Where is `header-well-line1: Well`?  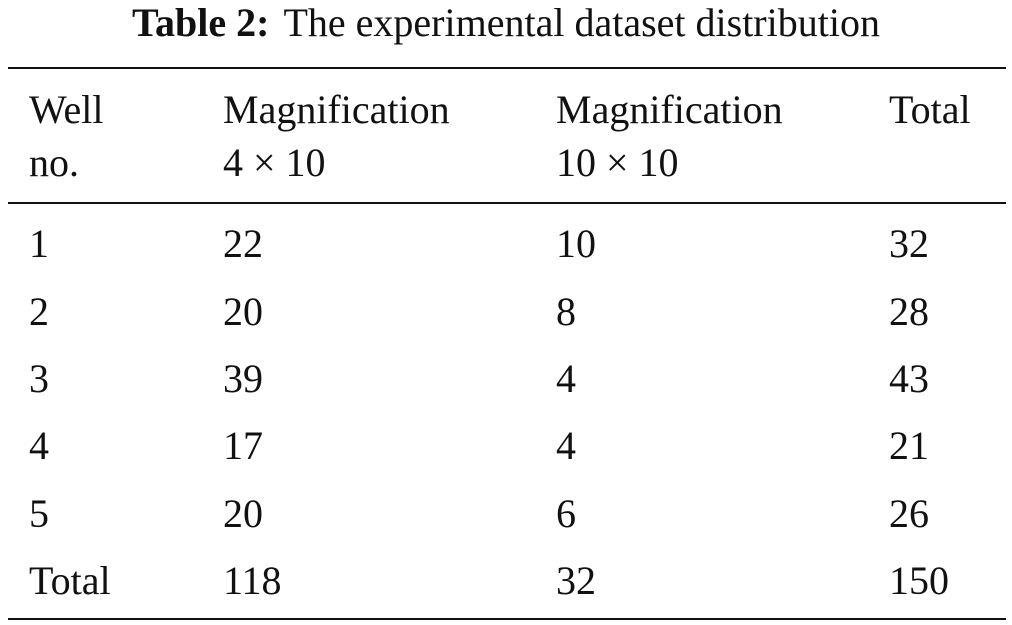
header-well-line1: Well is located at coordinates (66, 109).